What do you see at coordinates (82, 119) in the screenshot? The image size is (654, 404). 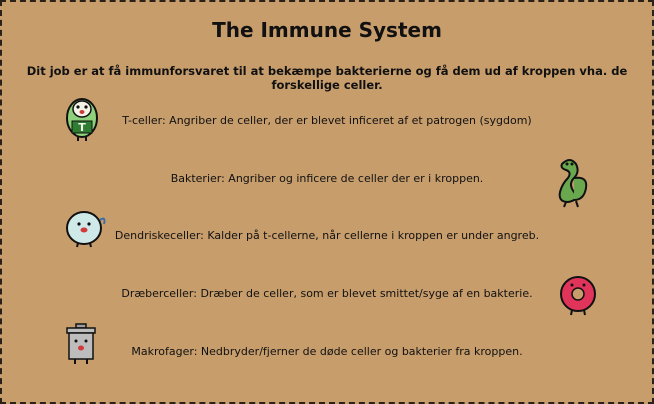 I see `t-cell-icon: T` at bounding box center [82, 119].